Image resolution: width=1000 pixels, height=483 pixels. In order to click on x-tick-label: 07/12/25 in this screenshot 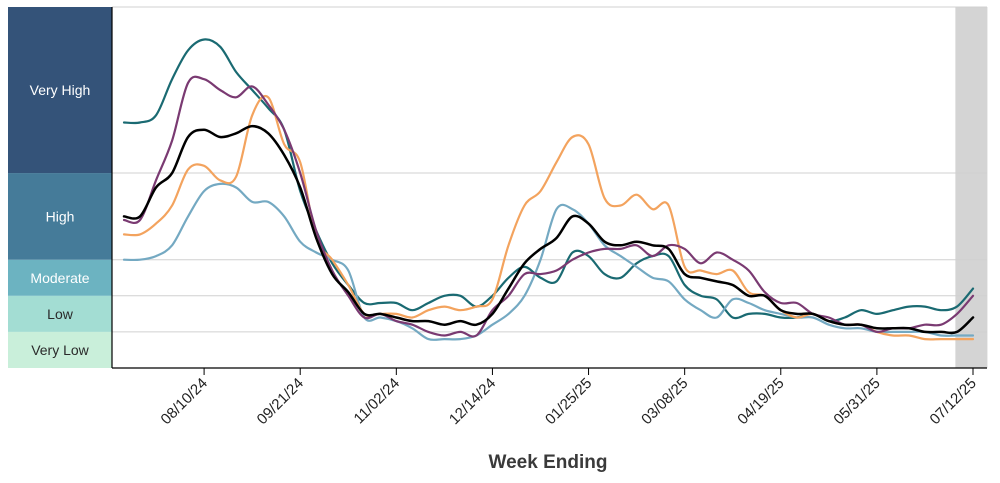, I will do `click(953, 401)`.